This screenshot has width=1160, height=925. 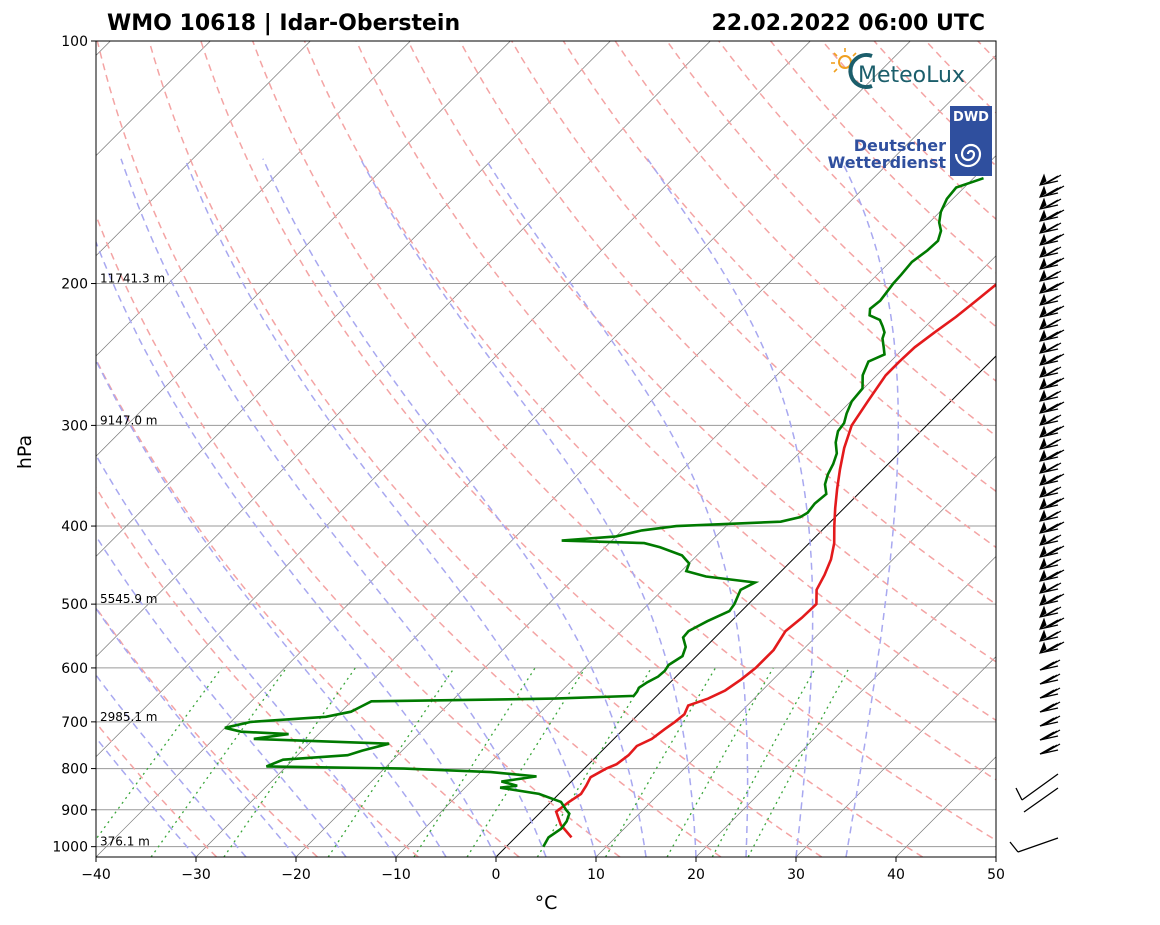 I want to click on y-tick-label-600: 600, so click(x=74, y=669).